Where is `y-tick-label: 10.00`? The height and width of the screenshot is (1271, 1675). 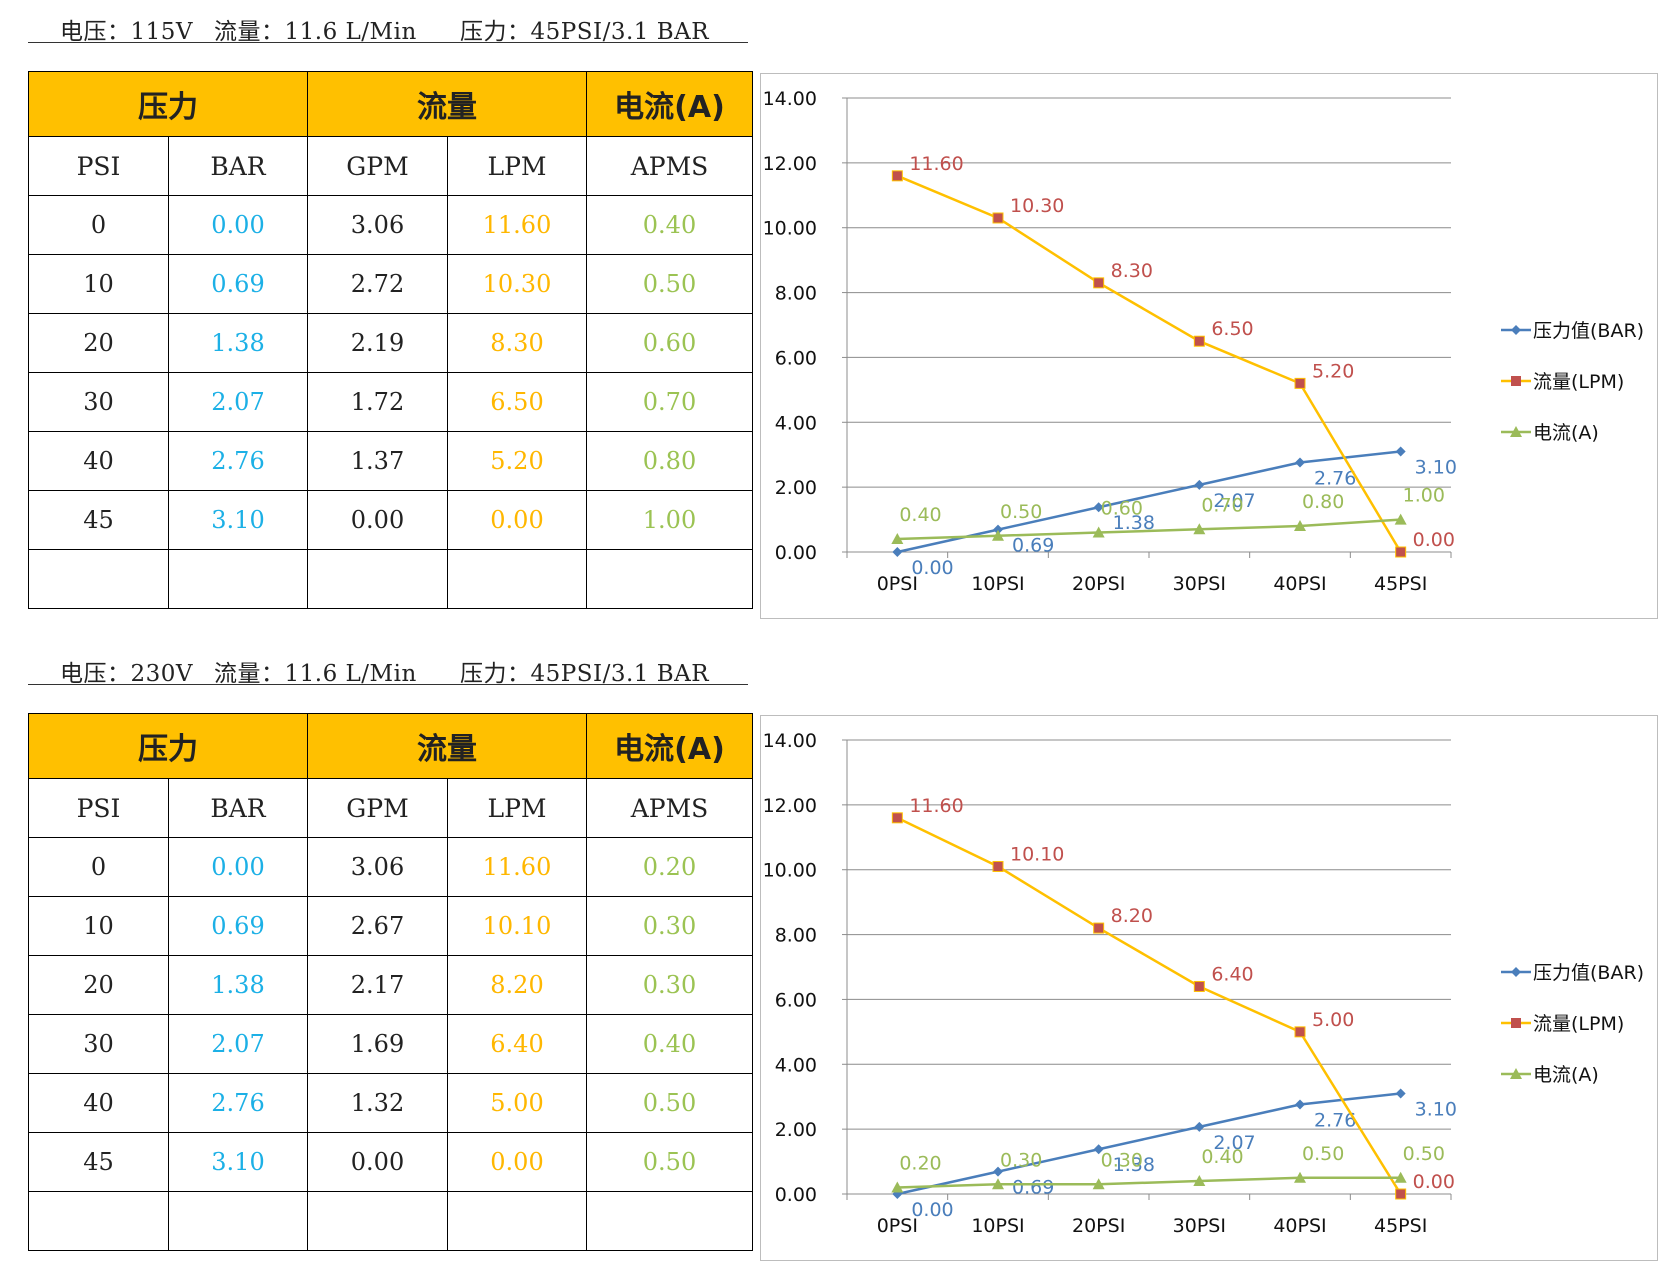 y-tick-label: 10.00 is located at coordinates (790, 229).